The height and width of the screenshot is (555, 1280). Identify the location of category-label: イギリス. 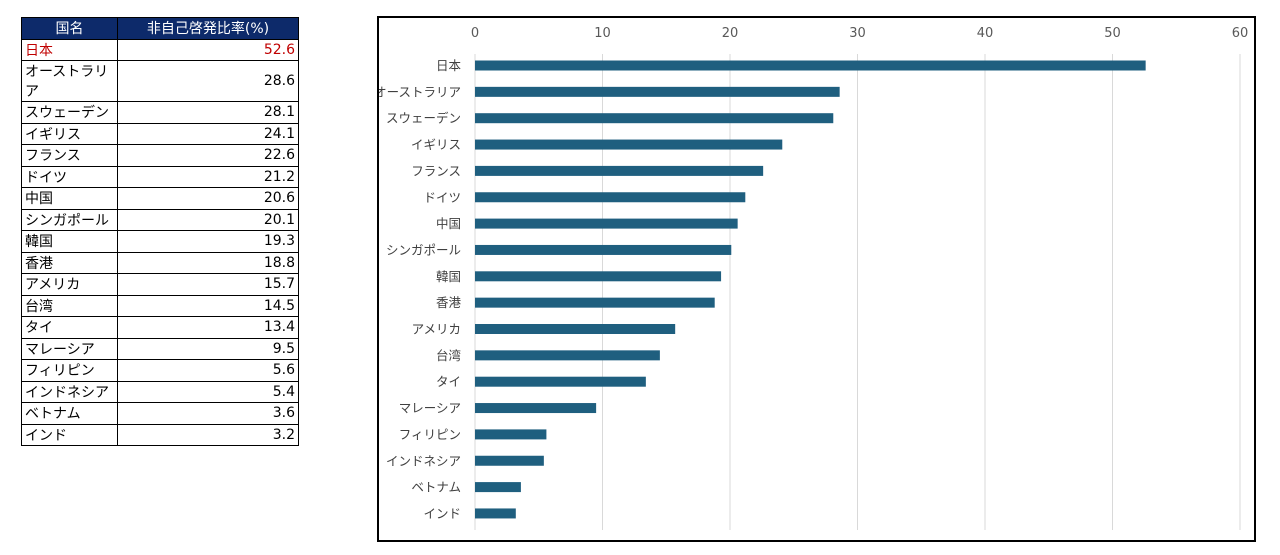
(436, 144).